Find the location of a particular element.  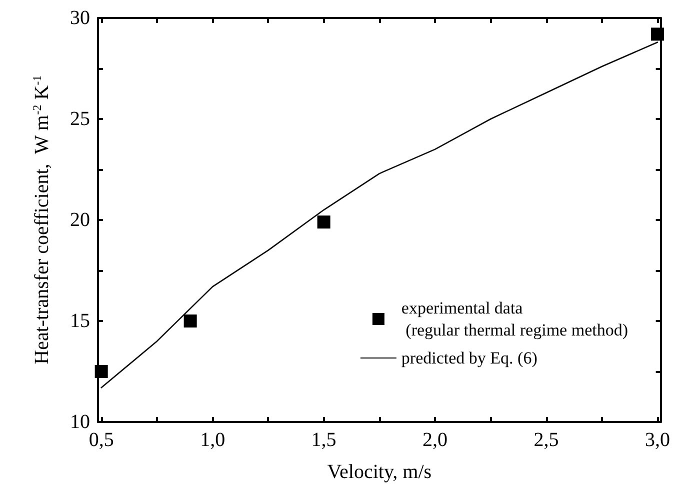

x-tick-label: 2,5 is located at coordinates (546, 440).